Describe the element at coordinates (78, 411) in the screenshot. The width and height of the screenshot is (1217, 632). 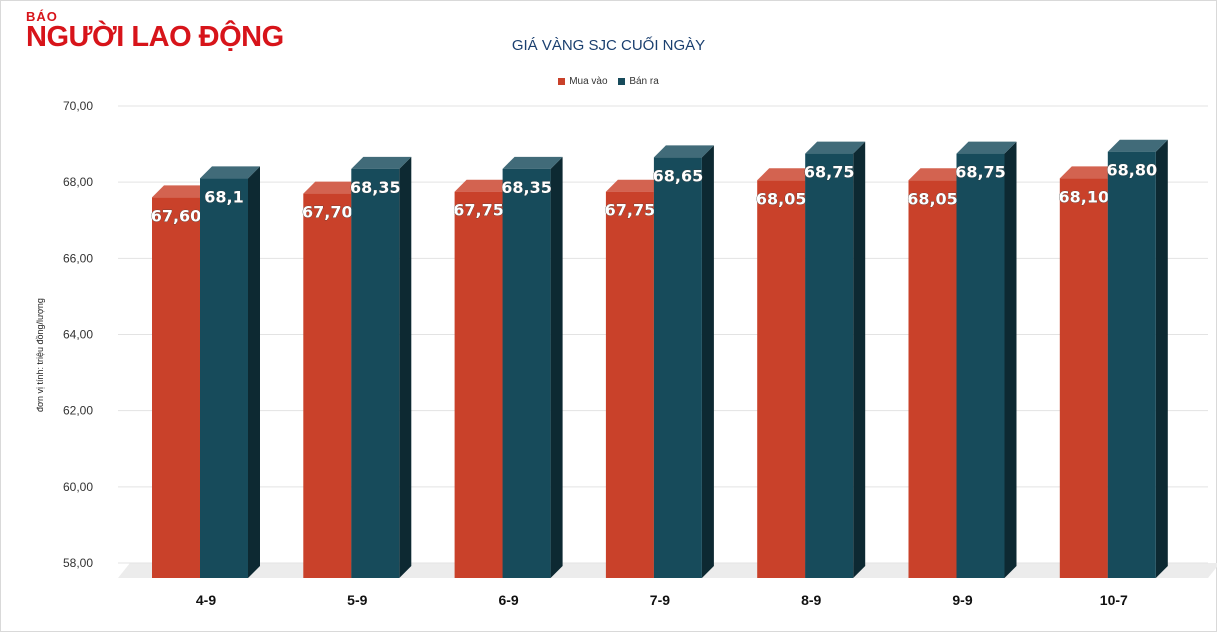
I see `y-tick-label: 62,00` at that location.